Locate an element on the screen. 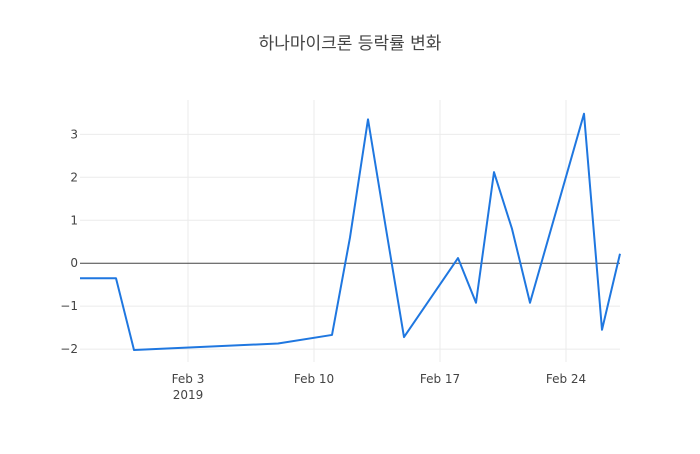  y-tick-label: −2 is located at coordinates (69, 349).